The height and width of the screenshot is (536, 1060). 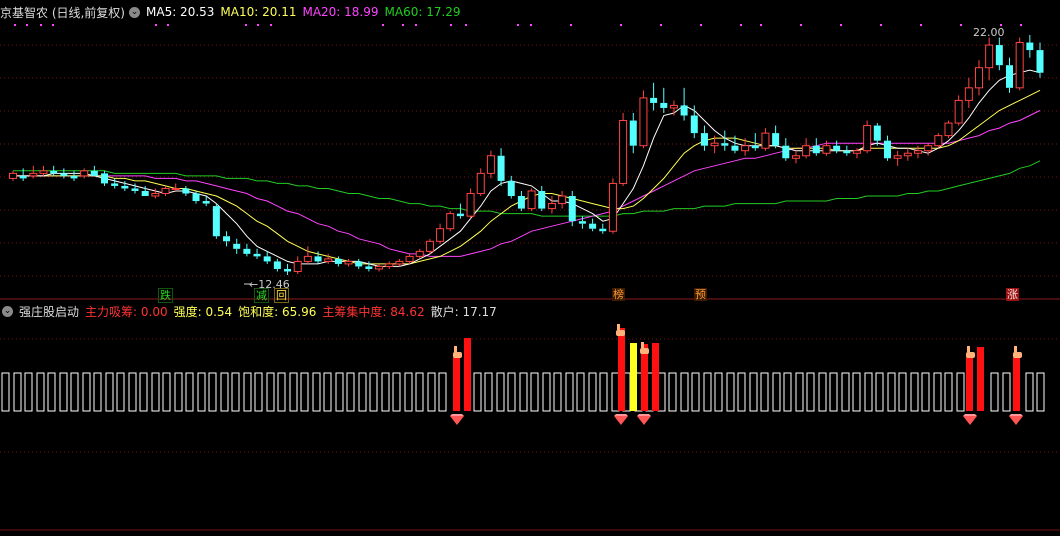 I want to click on hand-pointer-icon, so click(x=457, y=352).